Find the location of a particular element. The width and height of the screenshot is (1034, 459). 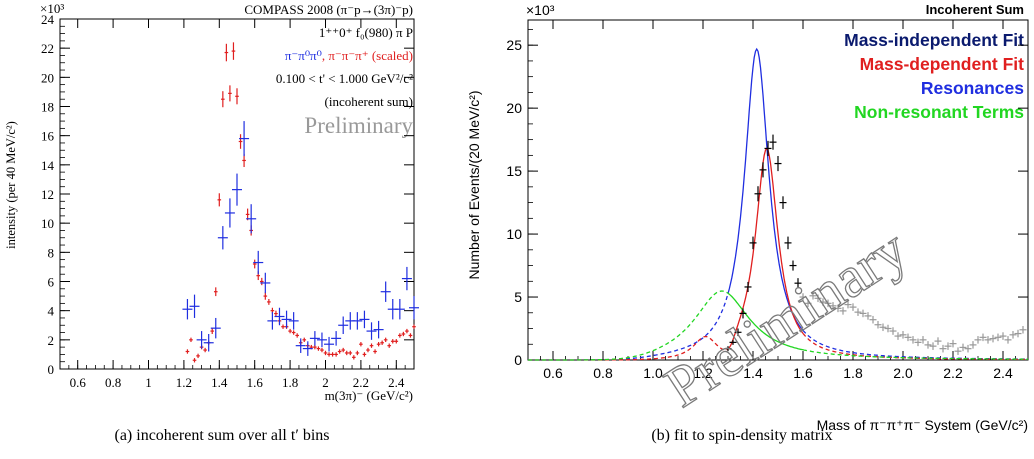

y-tick-label: 22 is located at coordinates (47, 48).